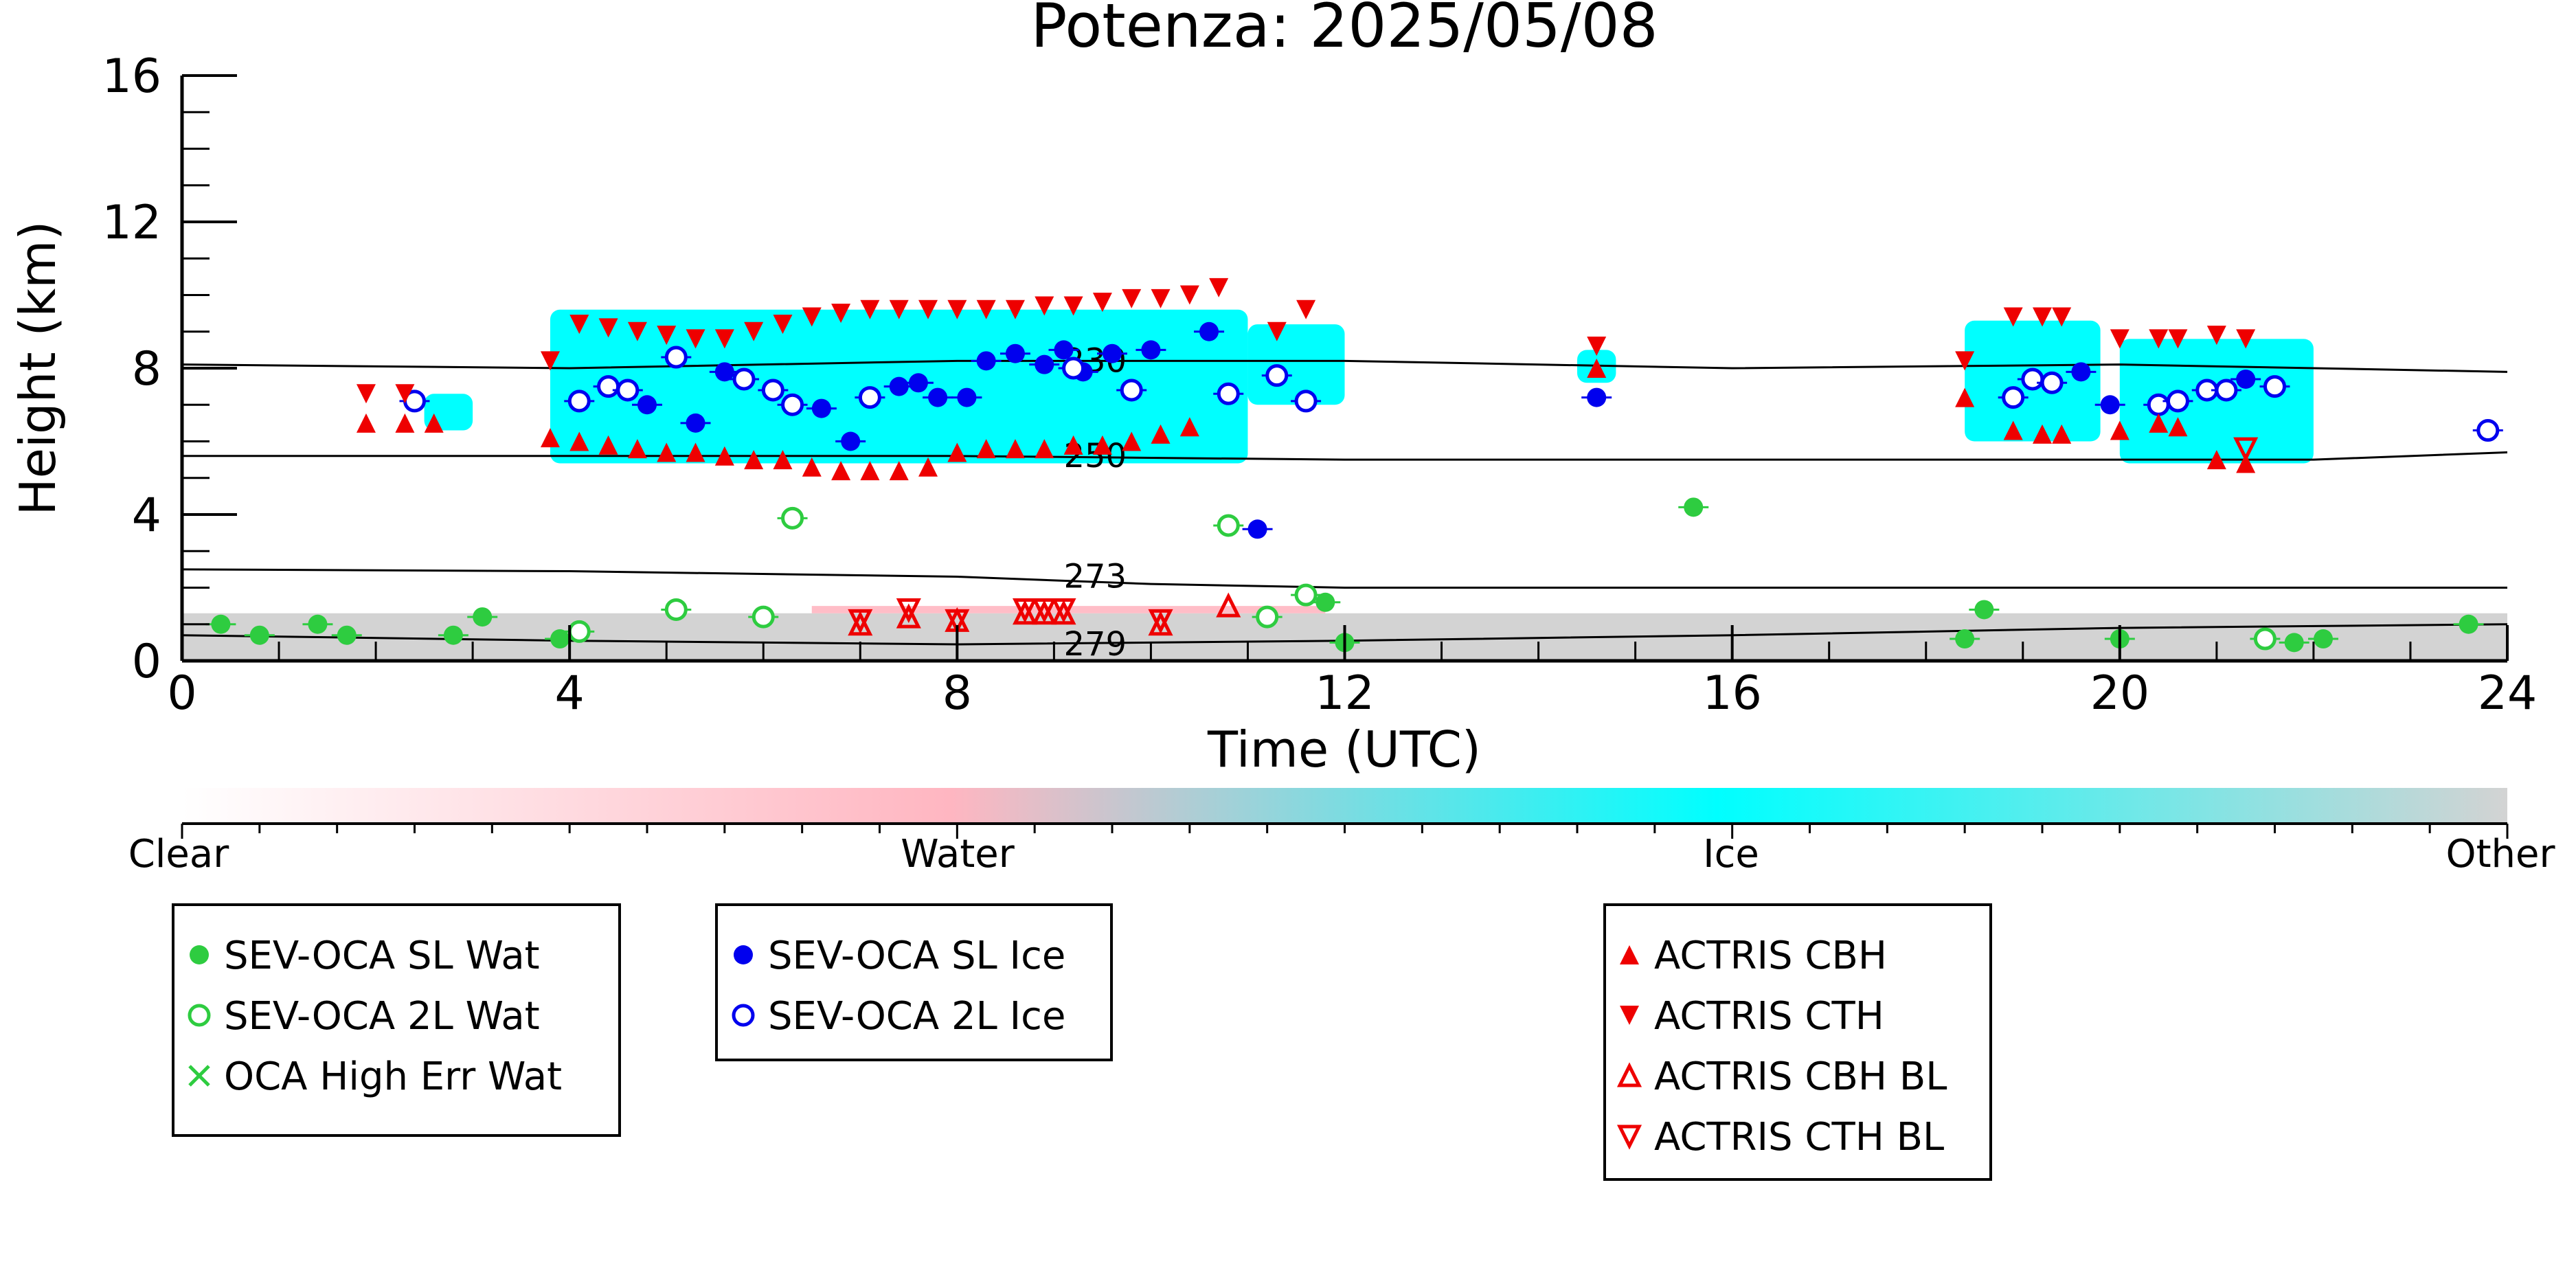 This screenshot has width=2576, height=1288. What do you see at coordinates (916, 956) in the screenshot?
I see `legend-label: SEV-OCA SL Ice` at bounding box center [916, 956].